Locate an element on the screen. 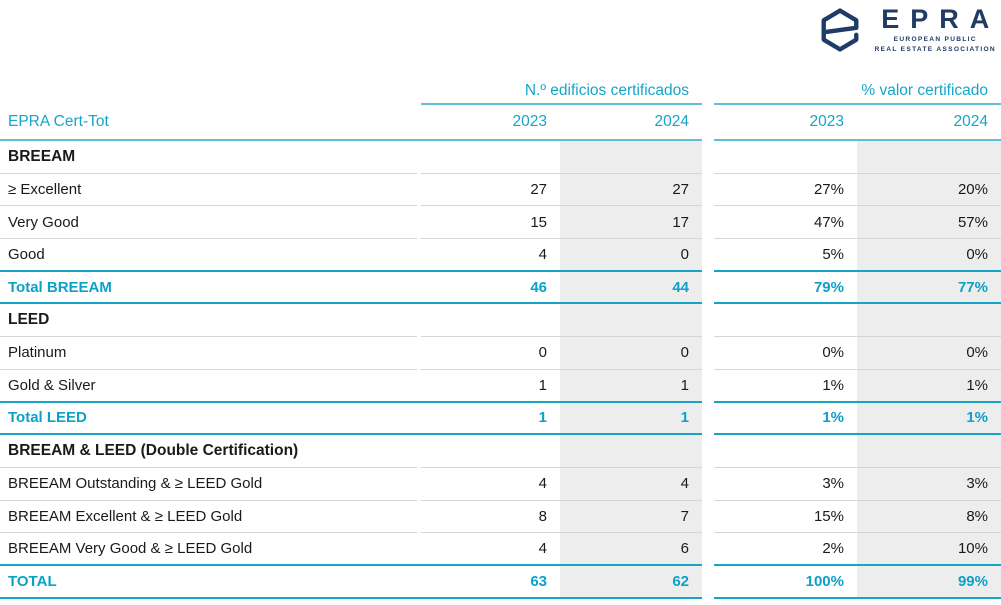 The height and width of the screenshot is (605, 1001). cell-value: 8% is located at coordinates (929, 517).